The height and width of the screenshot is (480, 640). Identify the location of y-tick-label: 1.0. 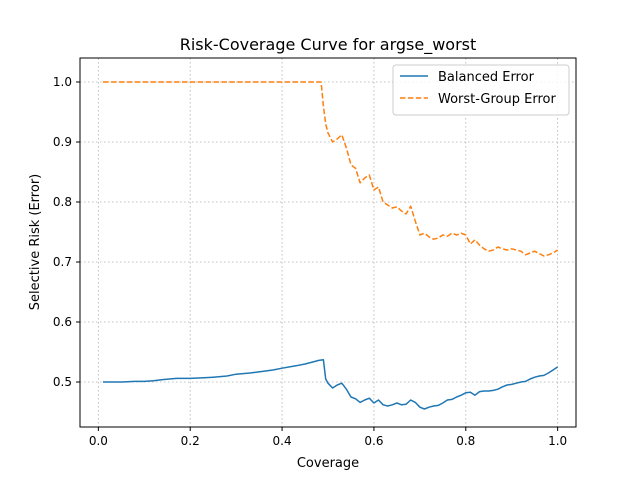
(62, 82).